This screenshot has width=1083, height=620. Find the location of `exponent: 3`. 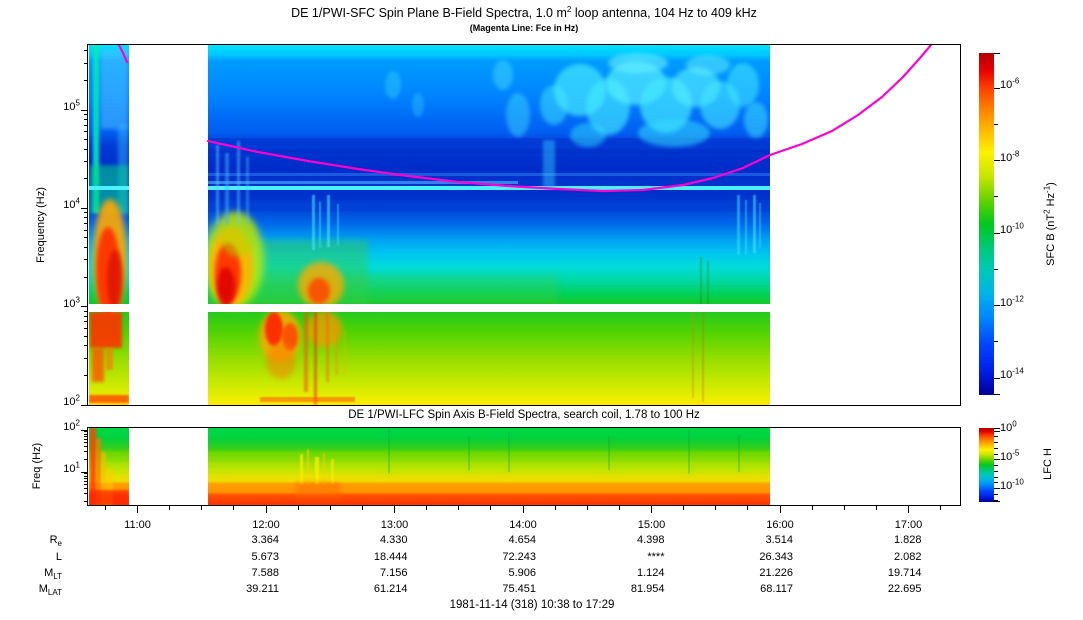

exponent: 3 is located at coordinates (77, 299).